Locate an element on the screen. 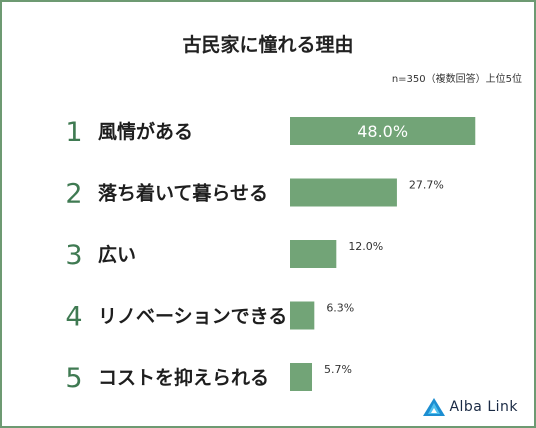 The height and width of the screenshot is (428, 536). rank-number: 4 is located at coordinates (73, 317).